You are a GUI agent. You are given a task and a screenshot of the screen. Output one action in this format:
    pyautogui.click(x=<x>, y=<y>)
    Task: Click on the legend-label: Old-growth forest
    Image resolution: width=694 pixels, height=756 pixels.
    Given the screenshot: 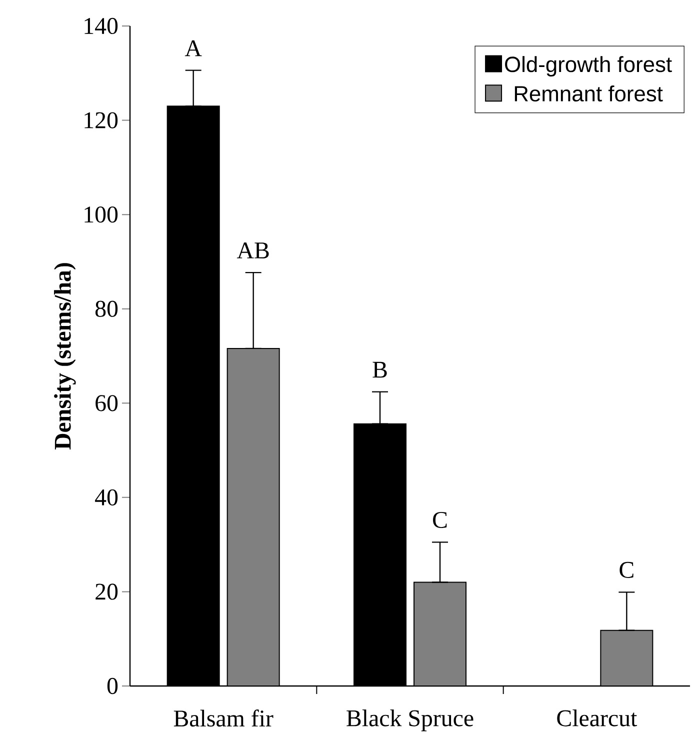 What is the action you would take?
    pyautogui.click(x=588, y=66)
    